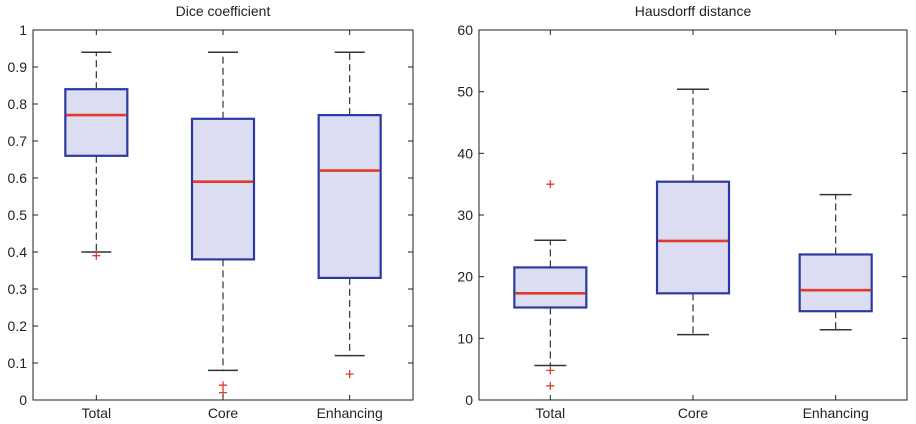  What do you see at coordinates (465, 215) in the screenshot?
I see `y-tick-label: 30` at bounding box center [465, 215].